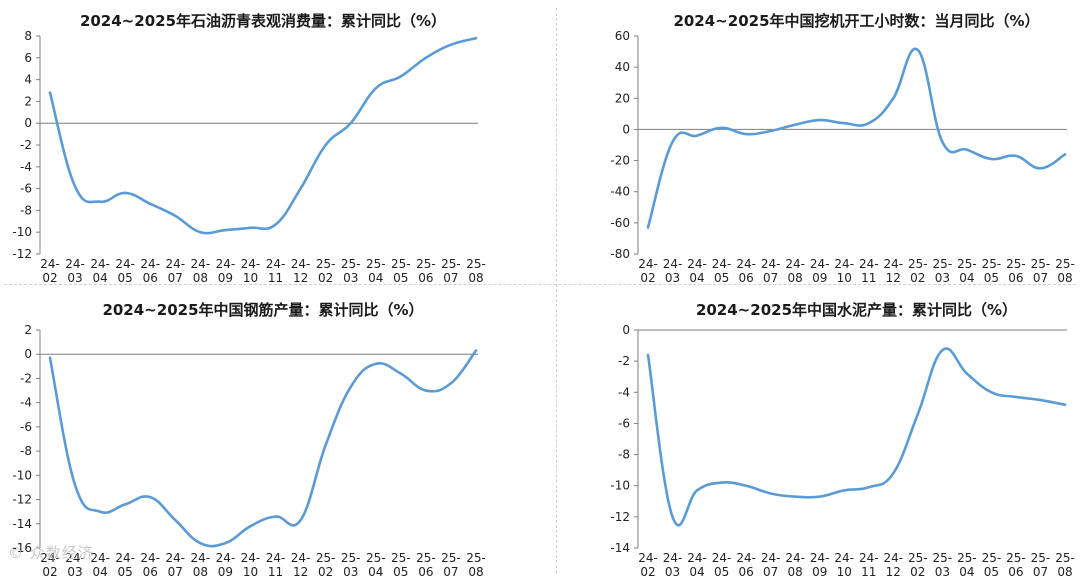  What do you see at coordinates (28, 58) in the screenshot?
I see `y-tick-label: 6` at bounding box center [28, 58].